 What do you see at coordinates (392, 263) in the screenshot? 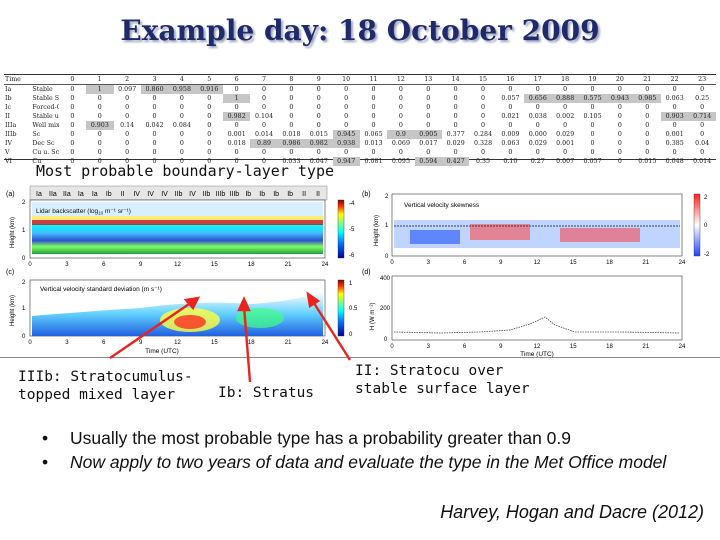
I see `x-tick-label: 0` at bounding box center [392, 263].